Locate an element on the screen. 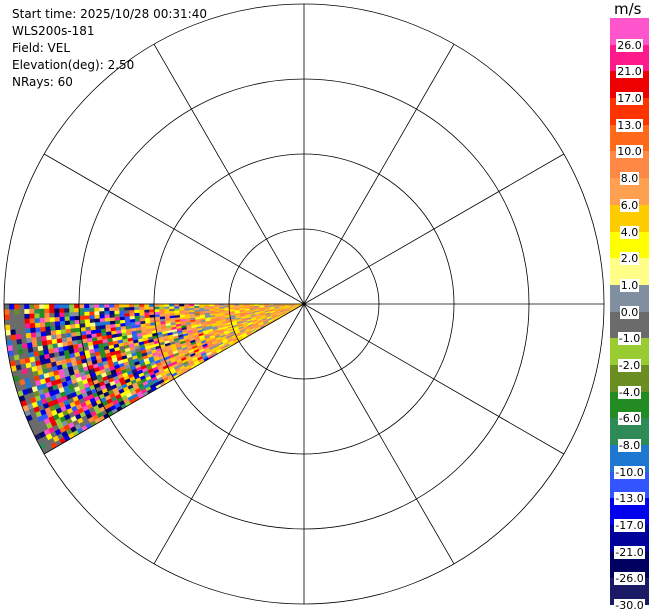  colorbar-tick-text: -6.0 is located at coordinates (629, 418).